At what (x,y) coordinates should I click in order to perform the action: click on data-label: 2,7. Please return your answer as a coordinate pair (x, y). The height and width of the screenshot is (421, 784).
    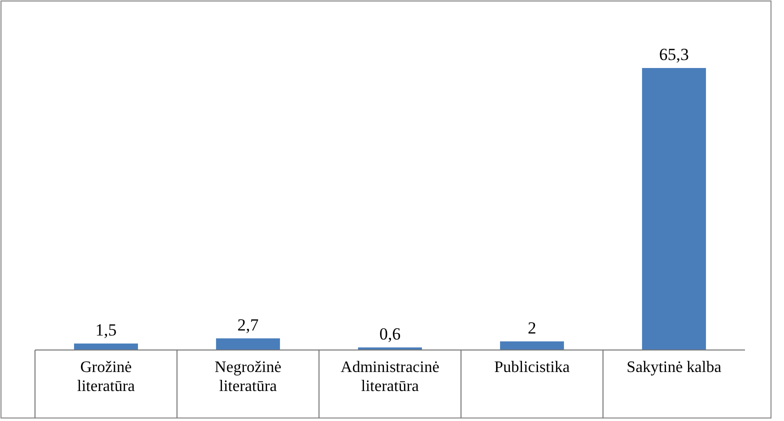
    Looking at the image, I should click on (248, 324).